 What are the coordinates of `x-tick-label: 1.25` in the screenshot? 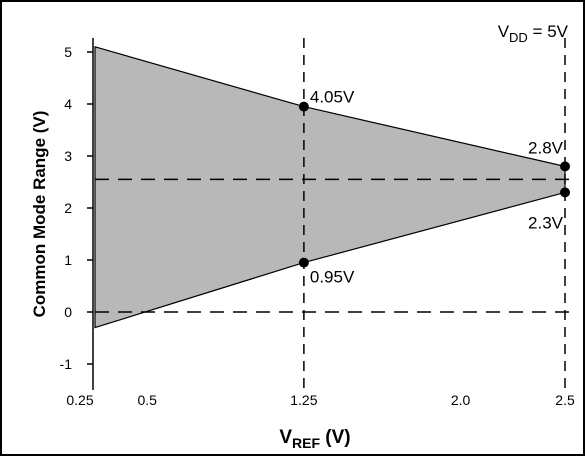 It's located at (303, 400).